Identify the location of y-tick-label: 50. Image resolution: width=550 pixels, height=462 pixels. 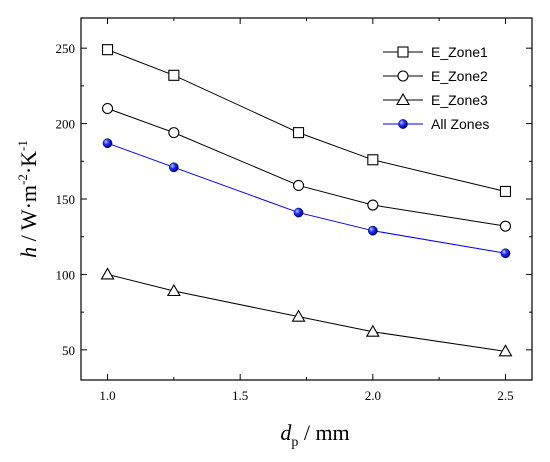
(68, 350).